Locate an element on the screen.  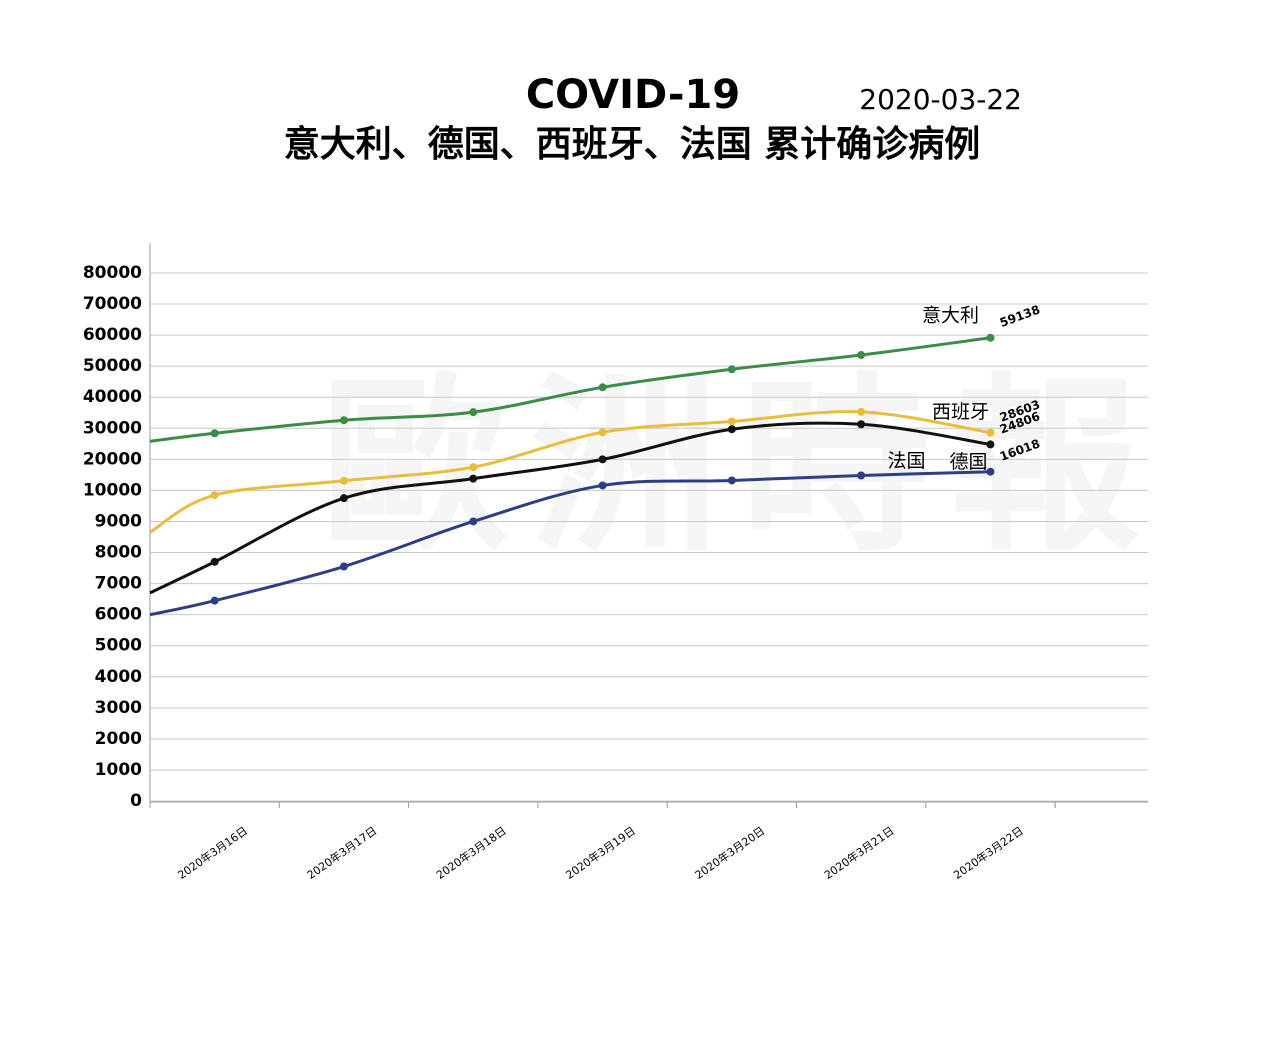
chart-subtitle: 意大利、德国、西班牙、法国 累计确诊病例 is located at coordinates (632, 144).